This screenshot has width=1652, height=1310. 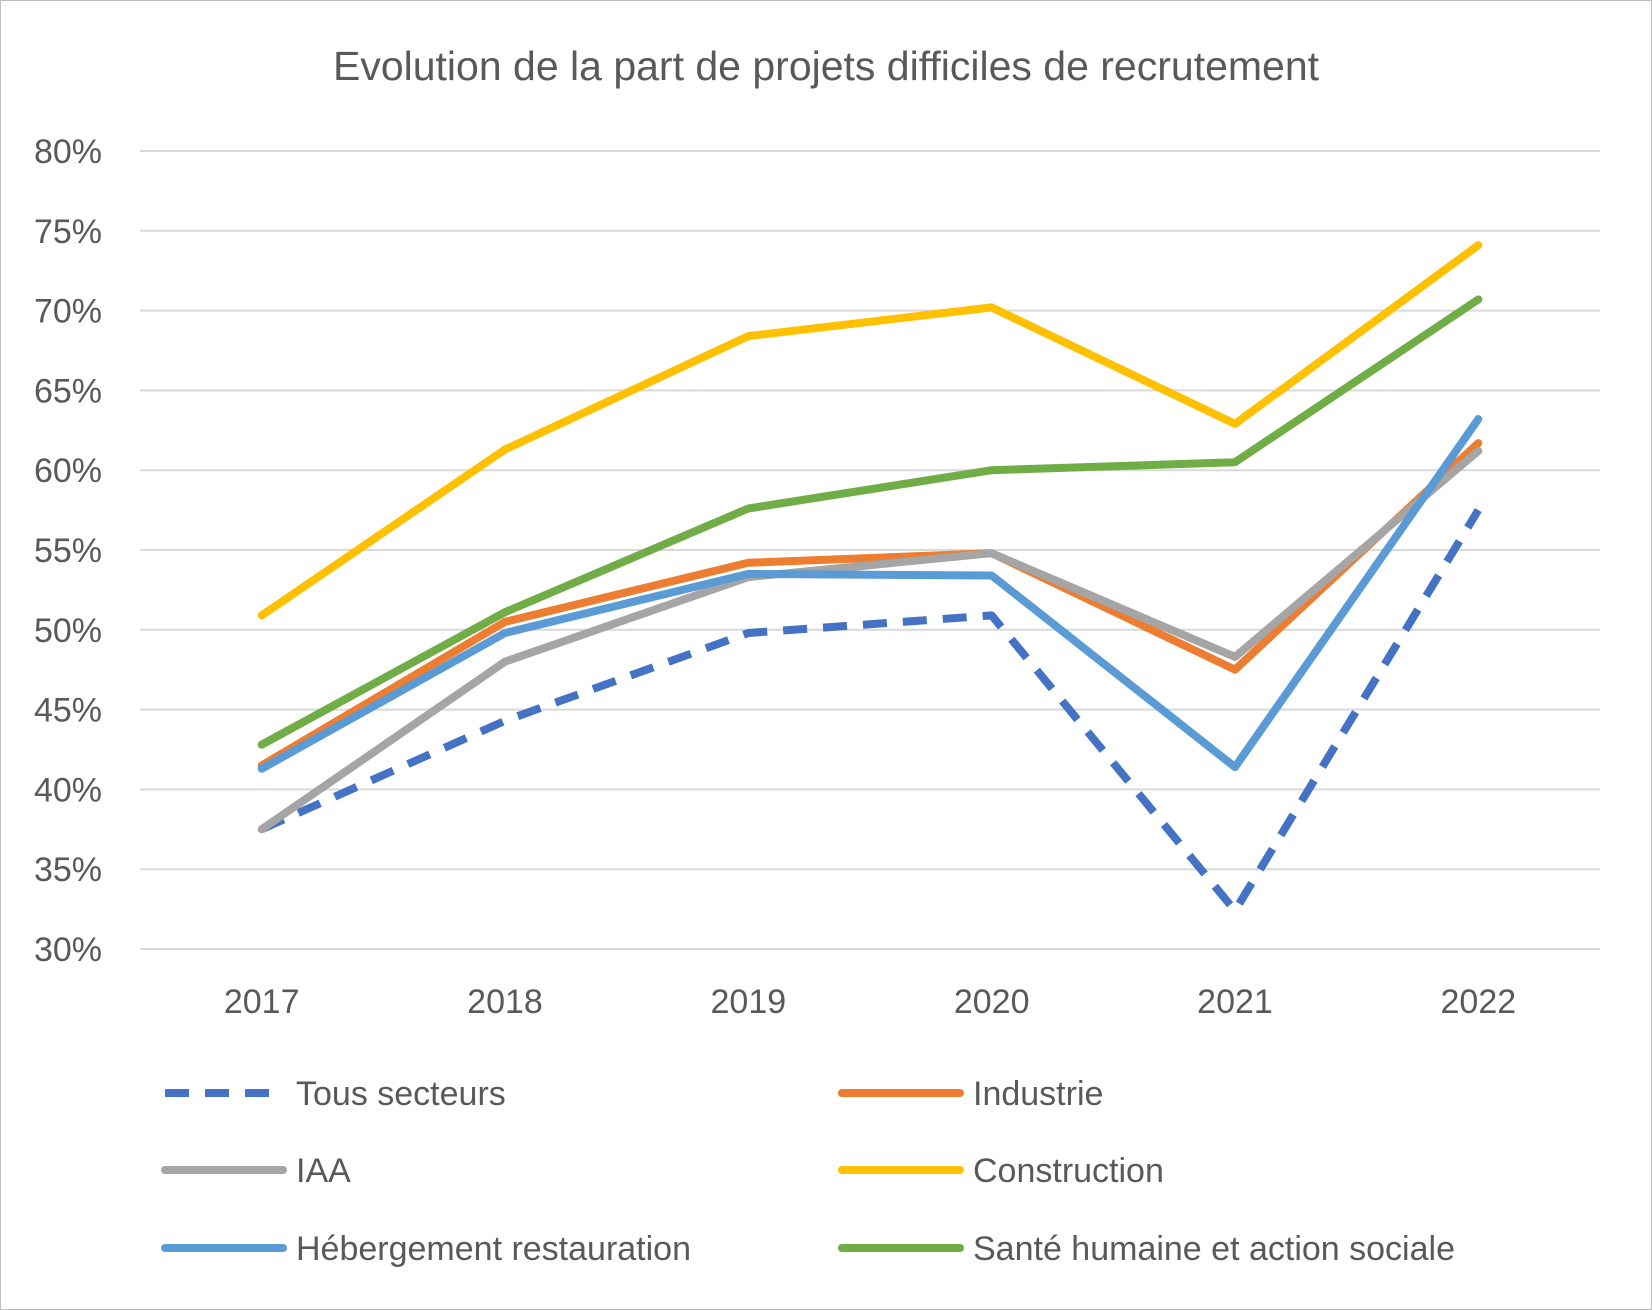 I want to click on legend-item: Construction, so click(x=1001, y=1171).